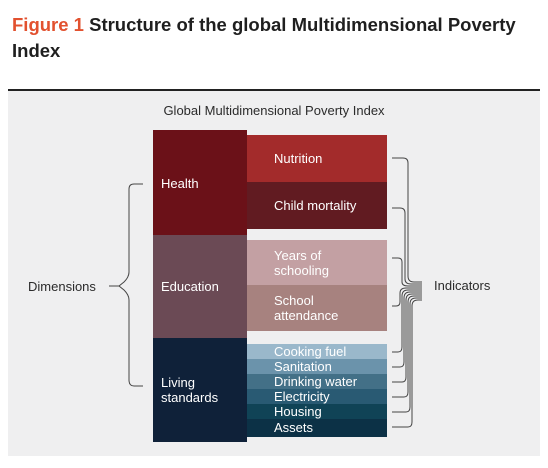 The height and width of the screenshot is (468, 548). I want to click on indicator-electricity-label: Electricity, so click(302, 396).